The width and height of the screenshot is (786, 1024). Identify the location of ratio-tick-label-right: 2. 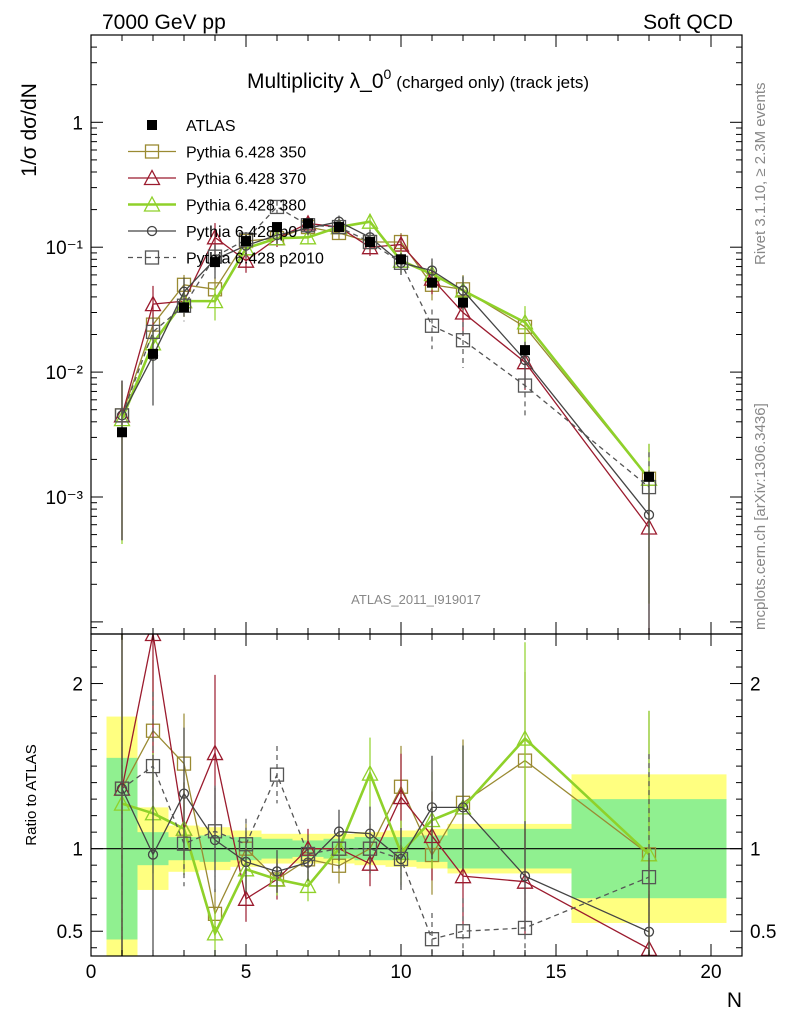
(755, 685).